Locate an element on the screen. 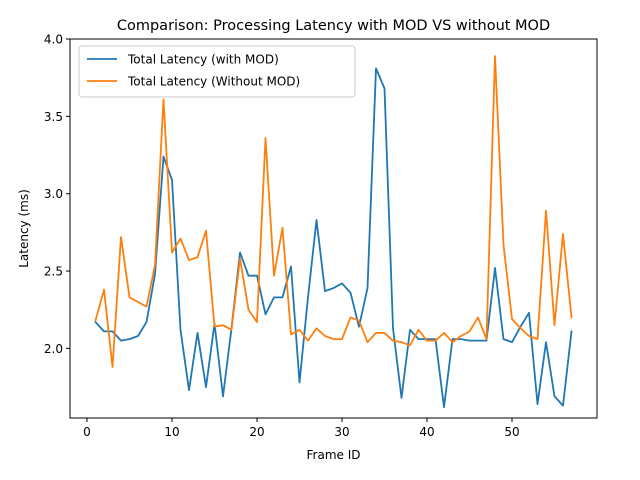  legend-box is located at coordinates (217, 71).